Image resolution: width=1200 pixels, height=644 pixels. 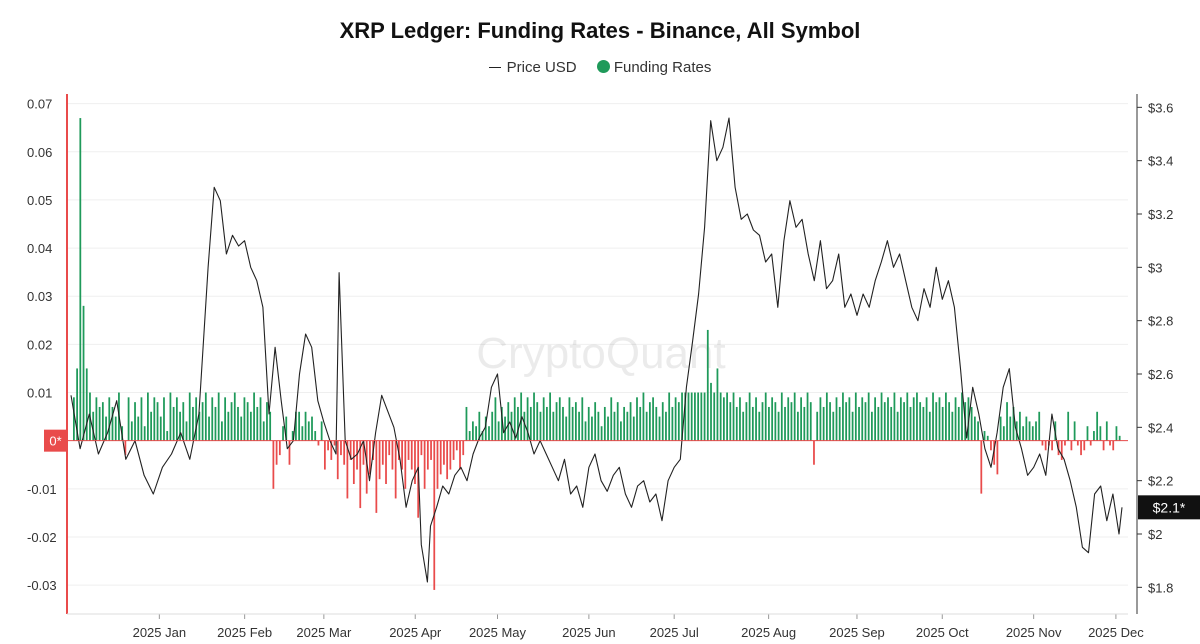 What do you see at coordinates (1116, 632) in the screenshot?
I see `x-tick-label: 2025 Dec` at bounding box center [1116, 632].